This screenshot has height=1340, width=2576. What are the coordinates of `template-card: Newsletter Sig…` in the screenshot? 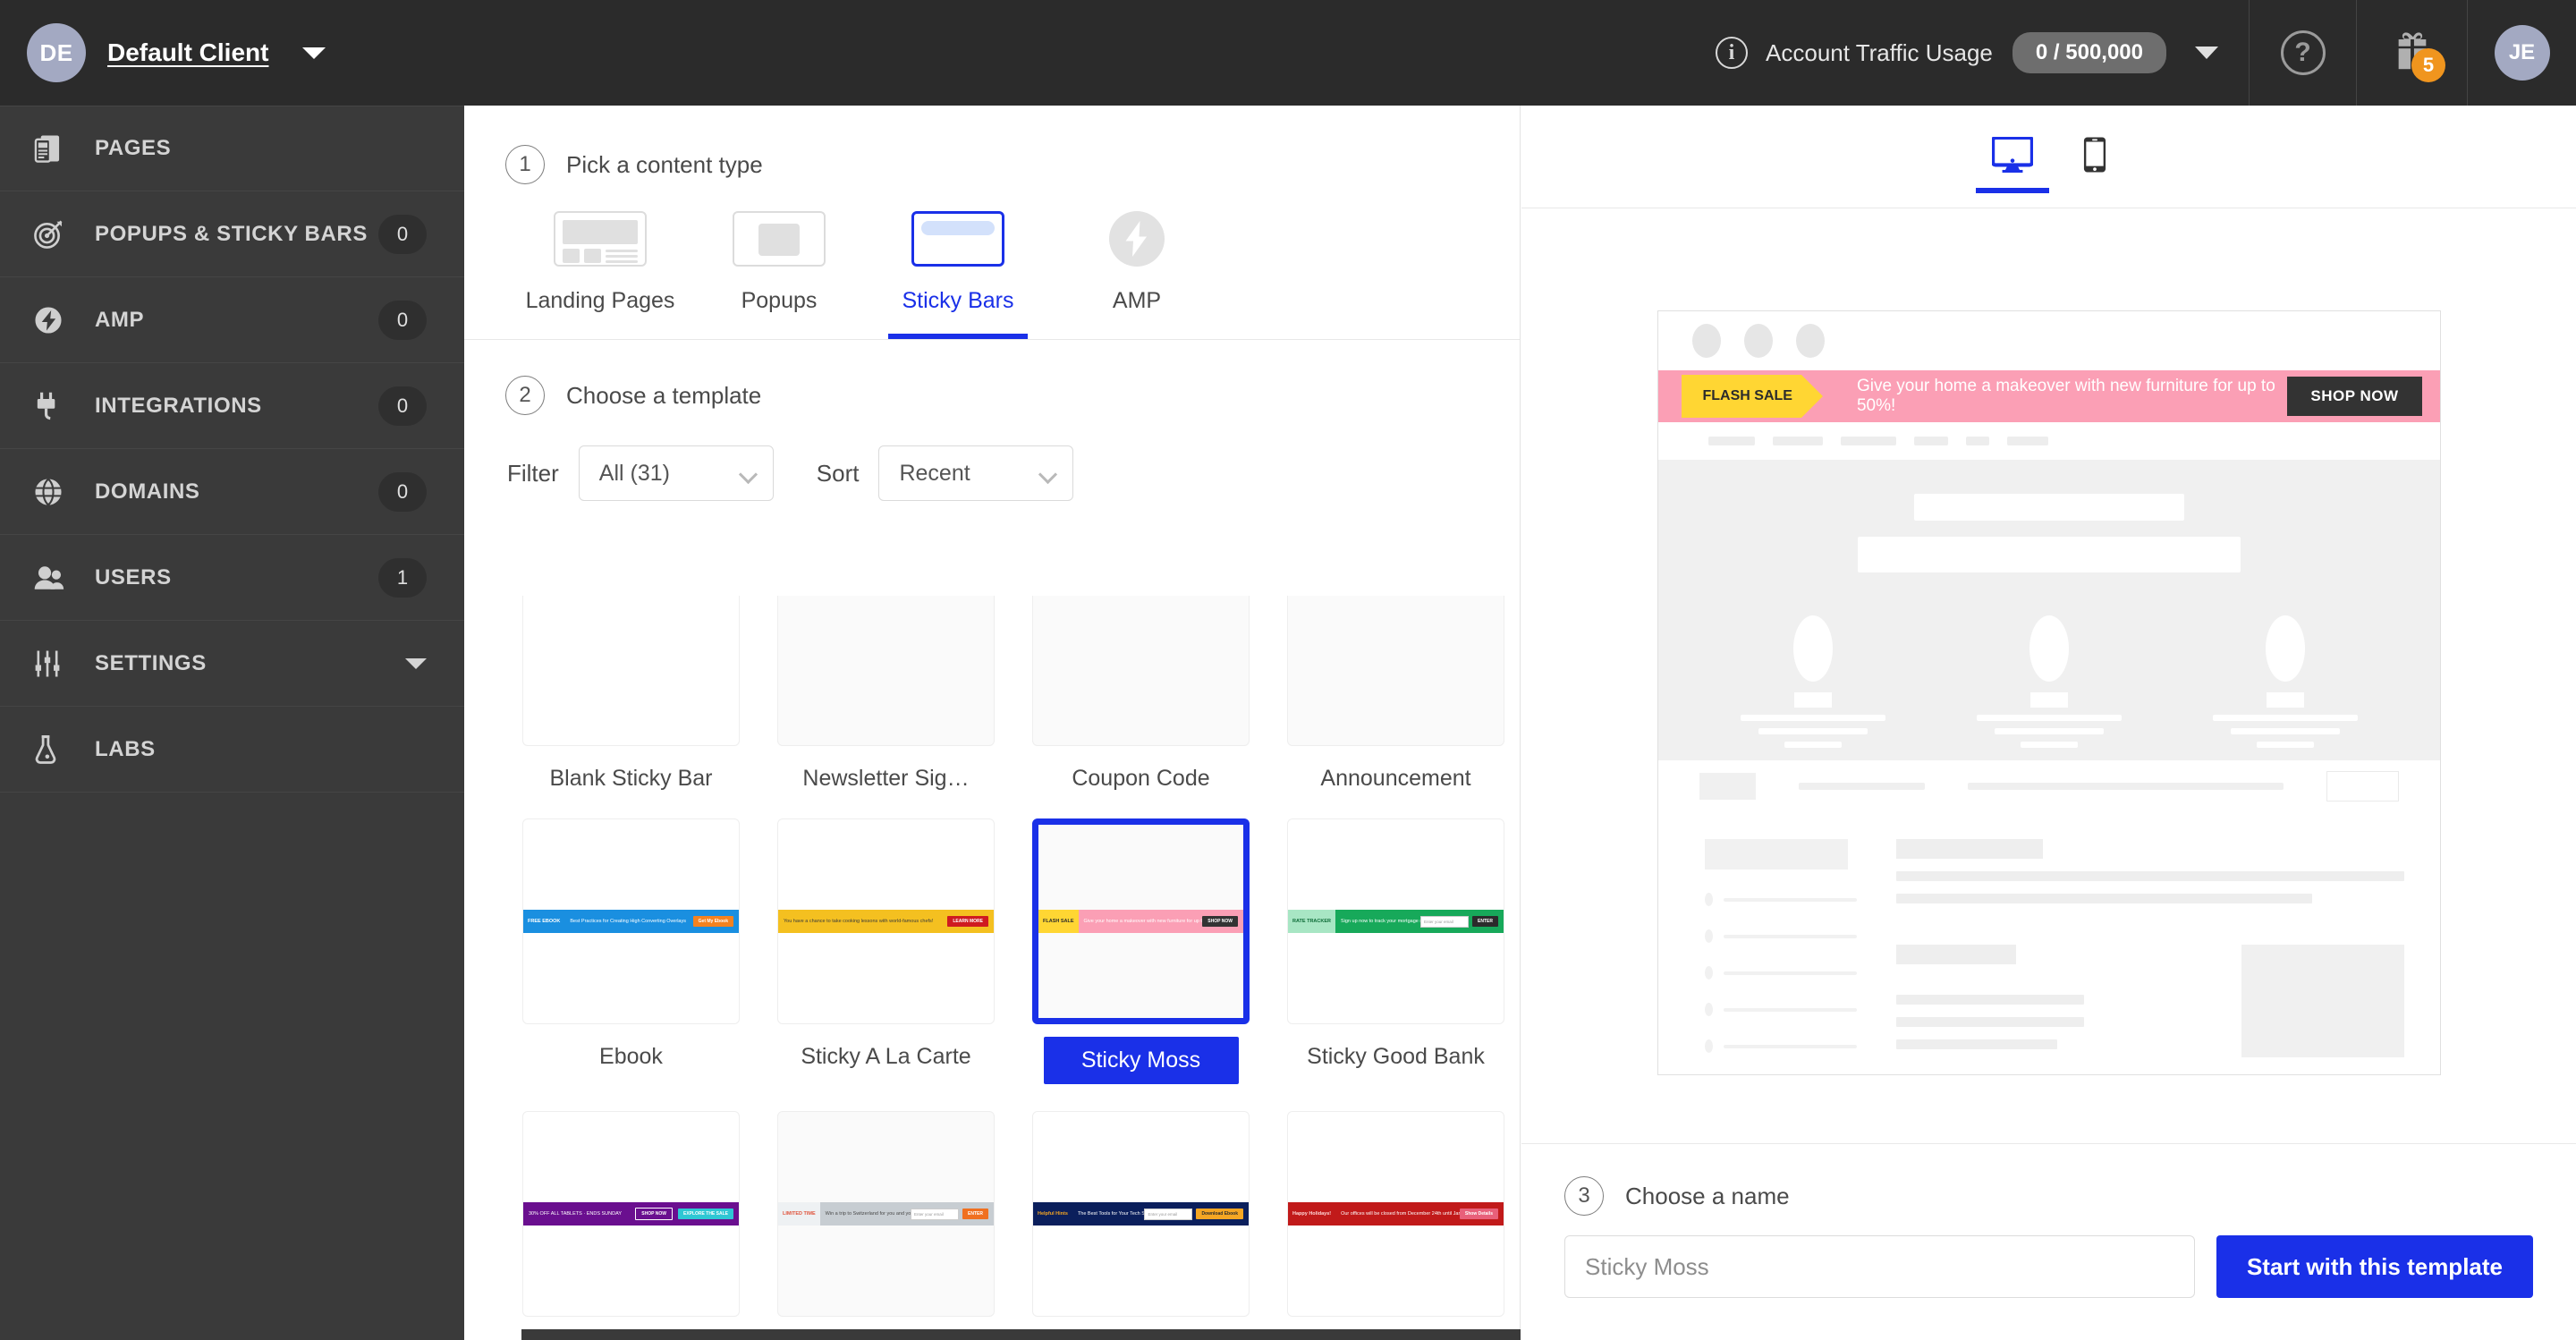 It's located at (885, 707).